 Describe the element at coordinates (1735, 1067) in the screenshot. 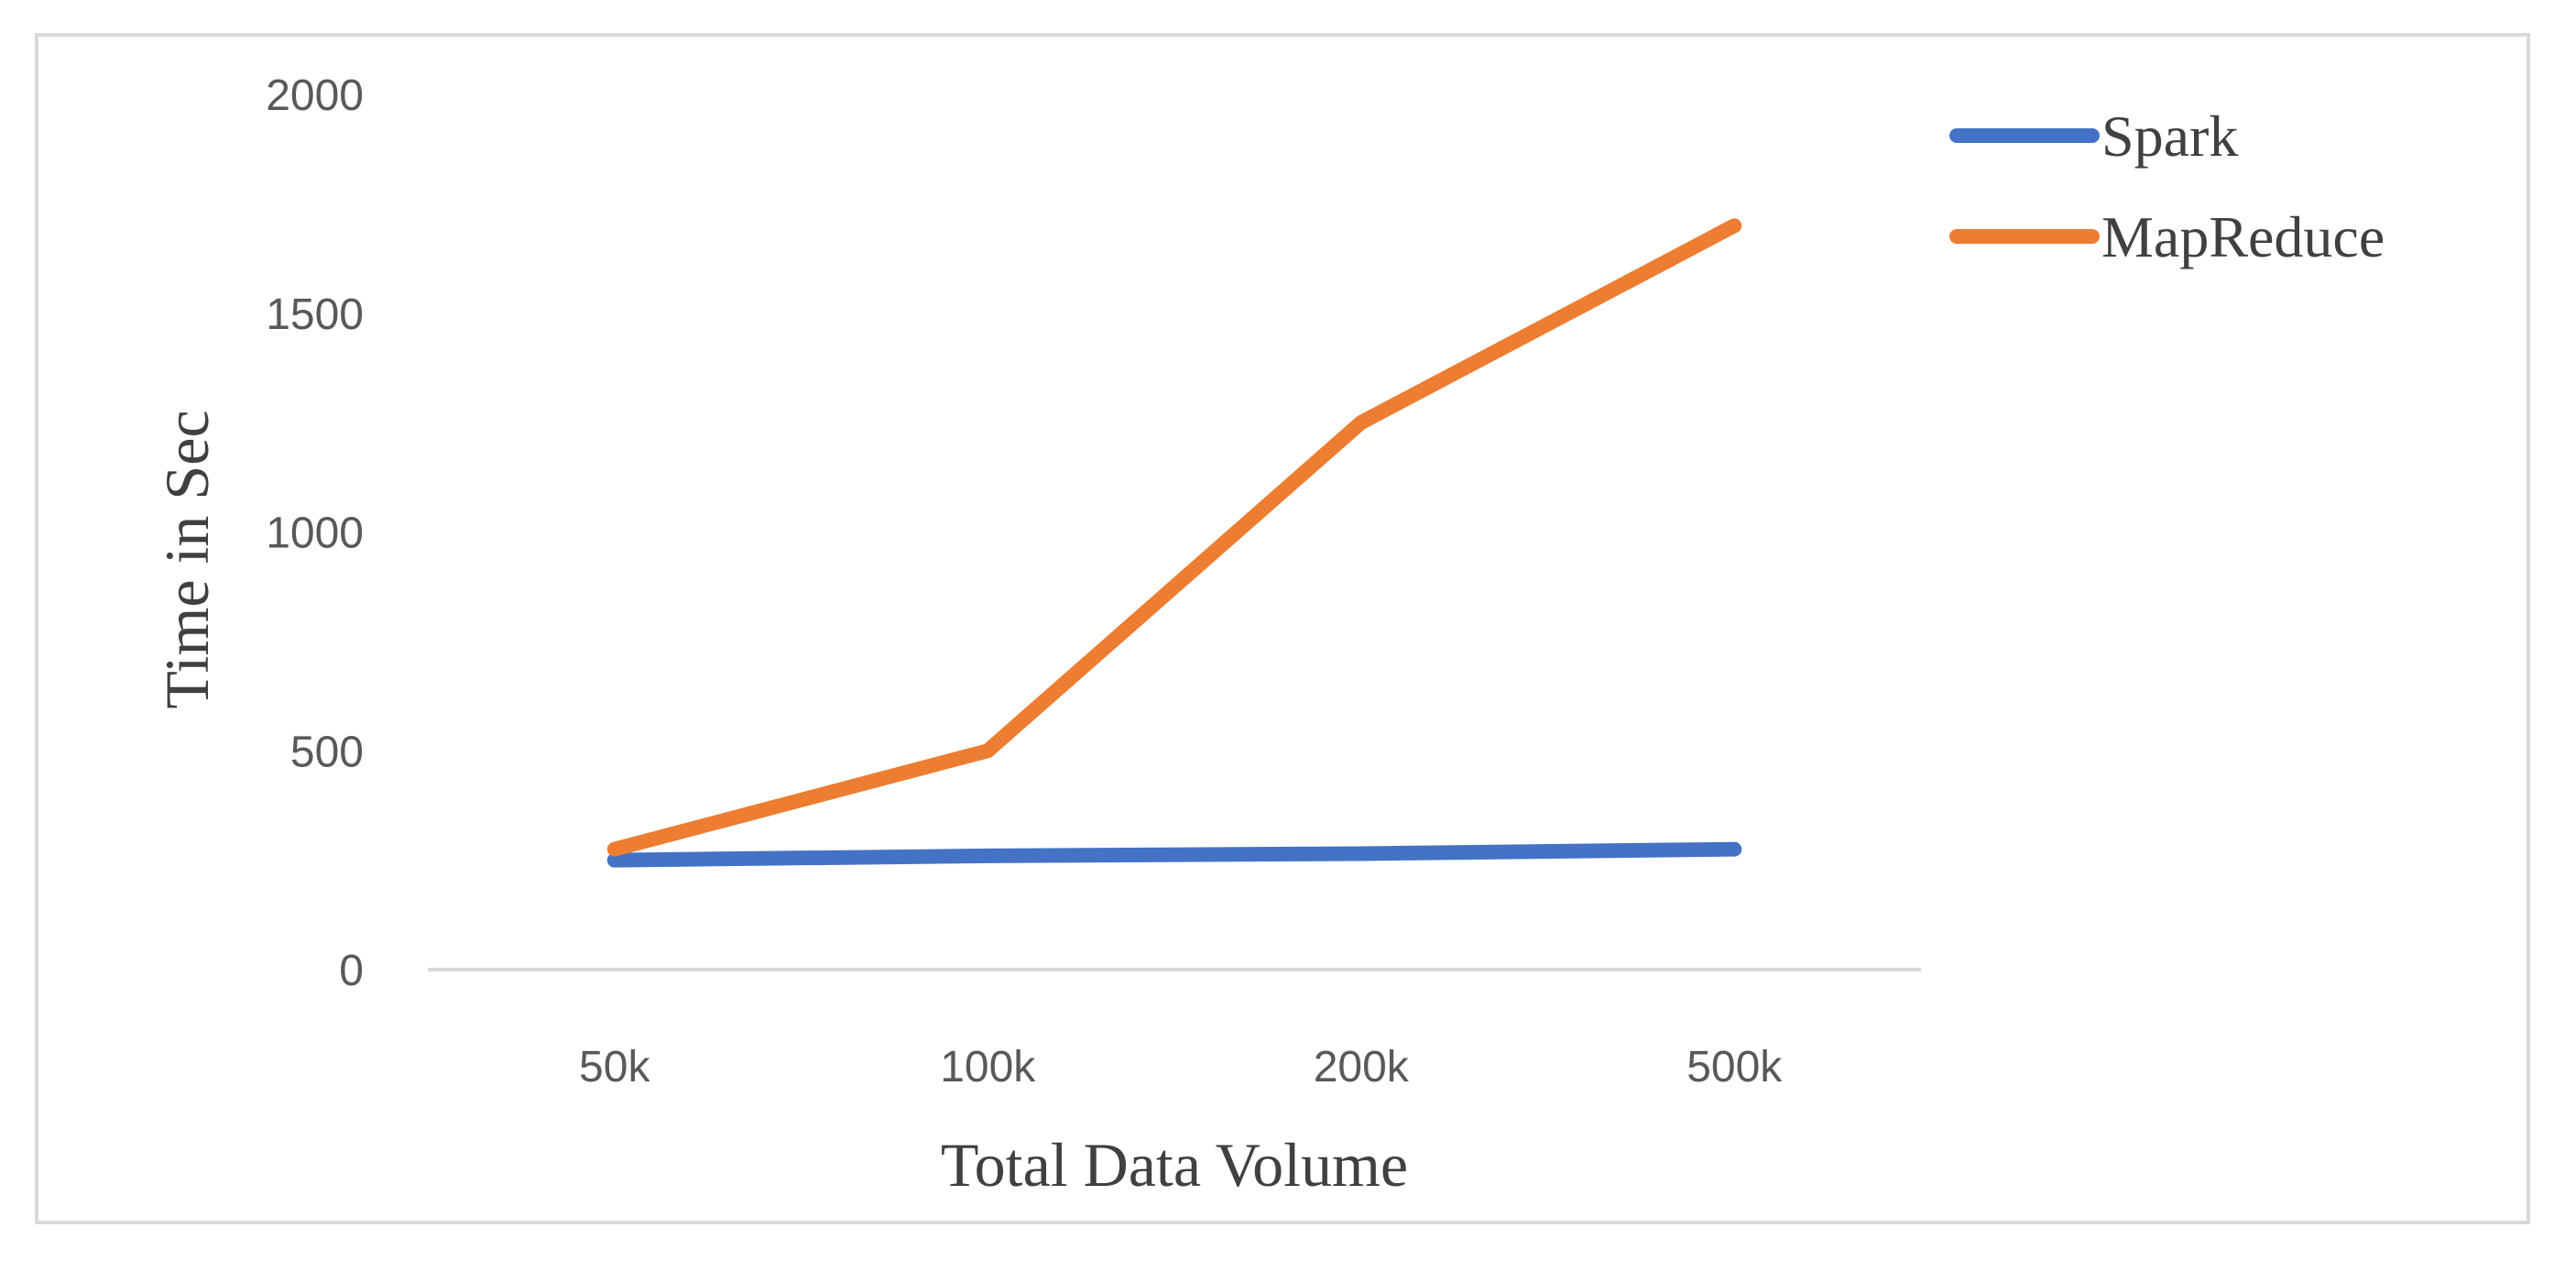

I see `x-tick-label: 500k` at that location.